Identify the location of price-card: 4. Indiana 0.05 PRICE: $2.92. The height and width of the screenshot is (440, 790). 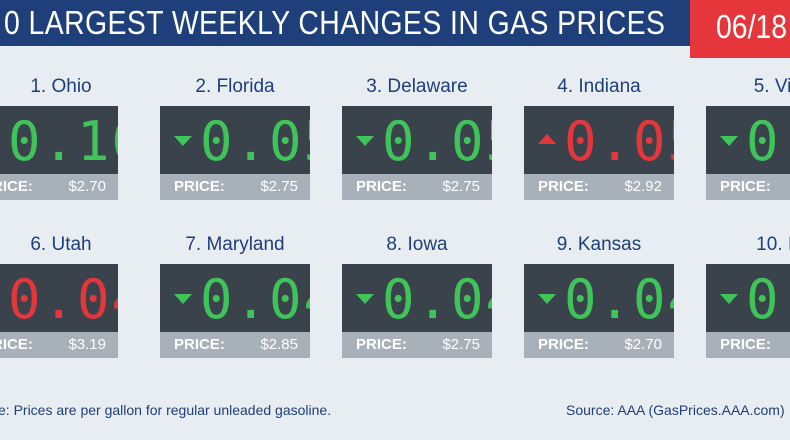
(599, 141).